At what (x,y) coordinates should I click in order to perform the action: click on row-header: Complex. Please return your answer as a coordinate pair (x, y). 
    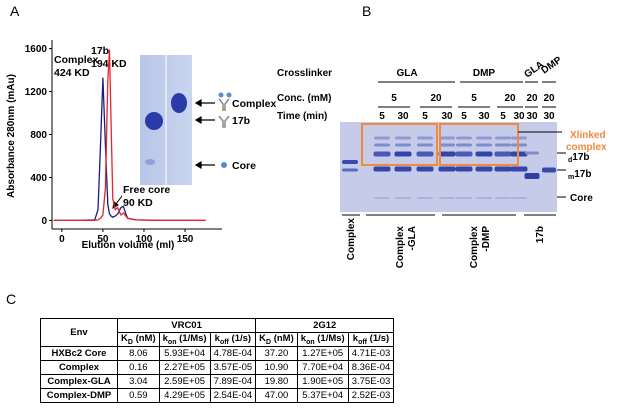
    Looking at the image, I should click on (79, 367).